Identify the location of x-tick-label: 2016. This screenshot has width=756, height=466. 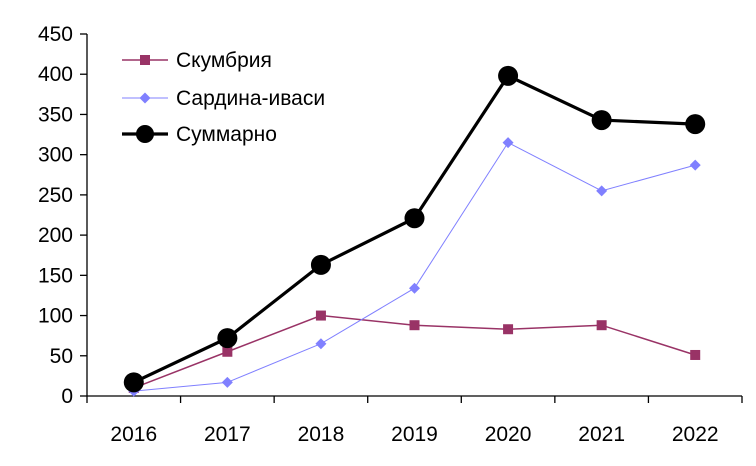
(133, 434).